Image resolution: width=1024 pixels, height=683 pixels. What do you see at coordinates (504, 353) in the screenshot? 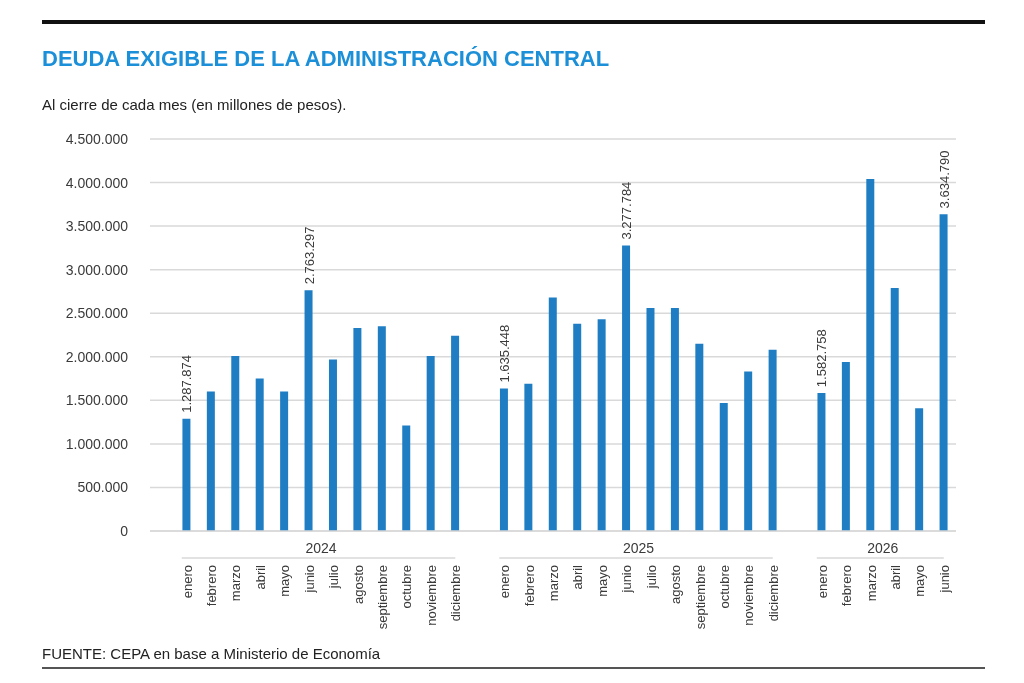
I see `data-label: 1.635.448` at bounding box center [504, 353].